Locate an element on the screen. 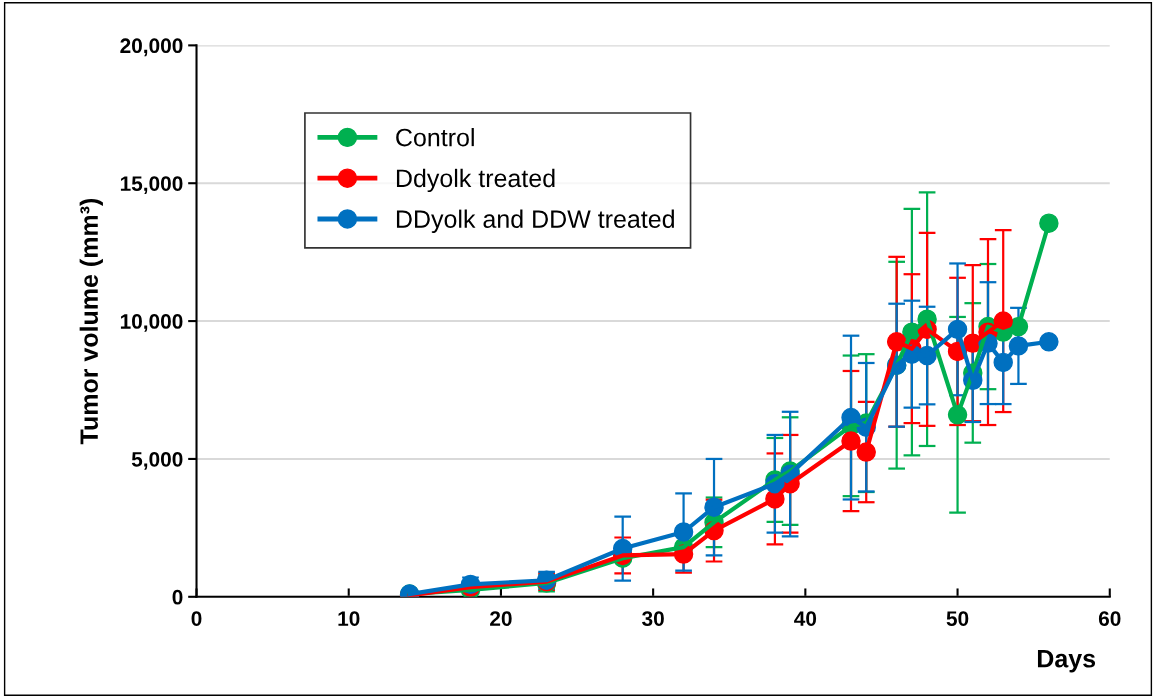  legend-label: Control is located at coordinates (435, 137).